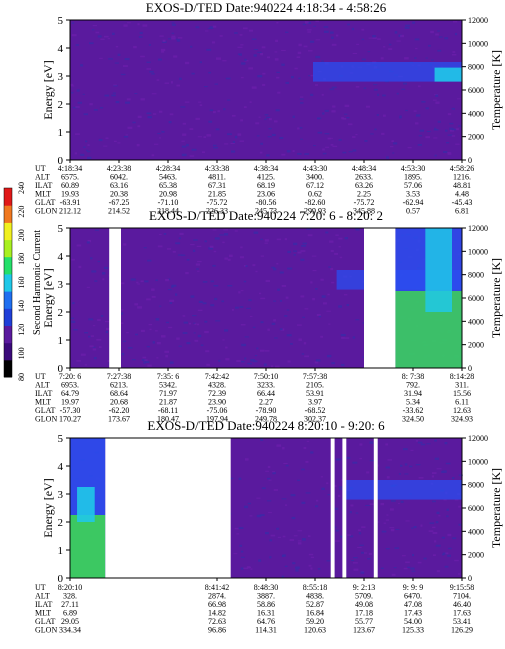  Describe the element at coordinates (266, 425) in the screenshot. I see `panel-title: EXOS-D/TED Date:940224 8:20:10 - 9:20: 6` at that location.